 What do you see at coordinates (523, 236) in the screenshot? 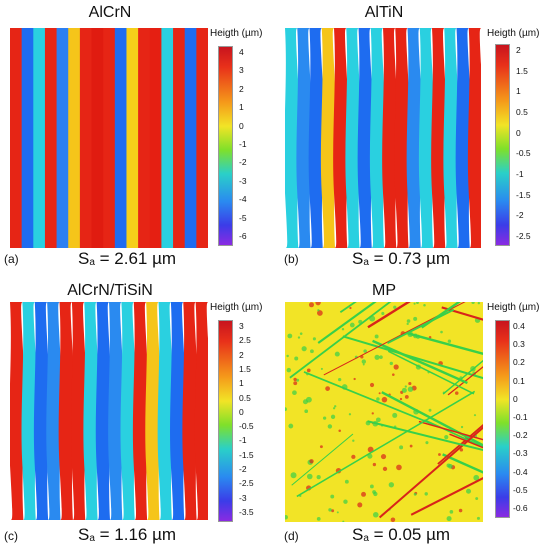
I see `colorbar-tick-label: -2.5` at bounding box center [523, 236].